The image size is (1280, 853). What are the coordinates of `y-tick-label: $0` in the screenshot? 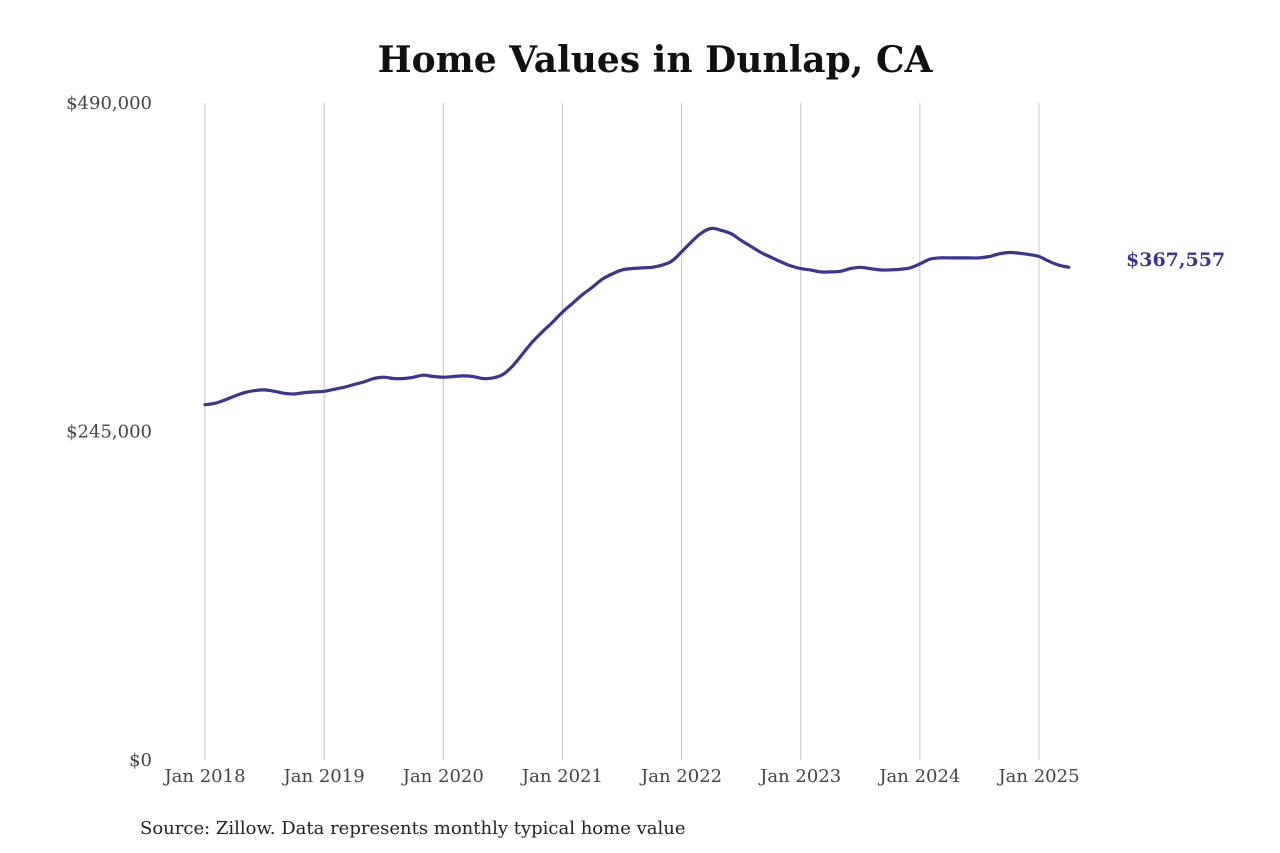 It's located at (140, 760).